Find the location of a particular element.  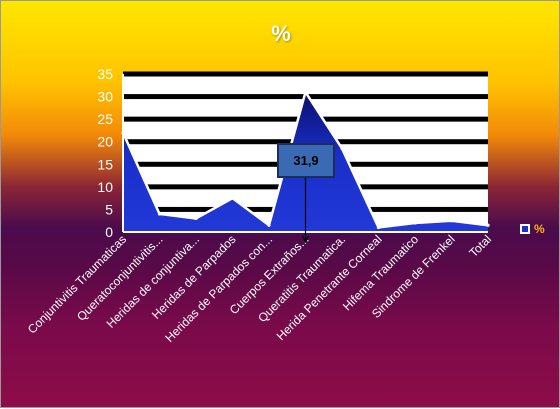

annotation-box is located at coordinates (306, 160).